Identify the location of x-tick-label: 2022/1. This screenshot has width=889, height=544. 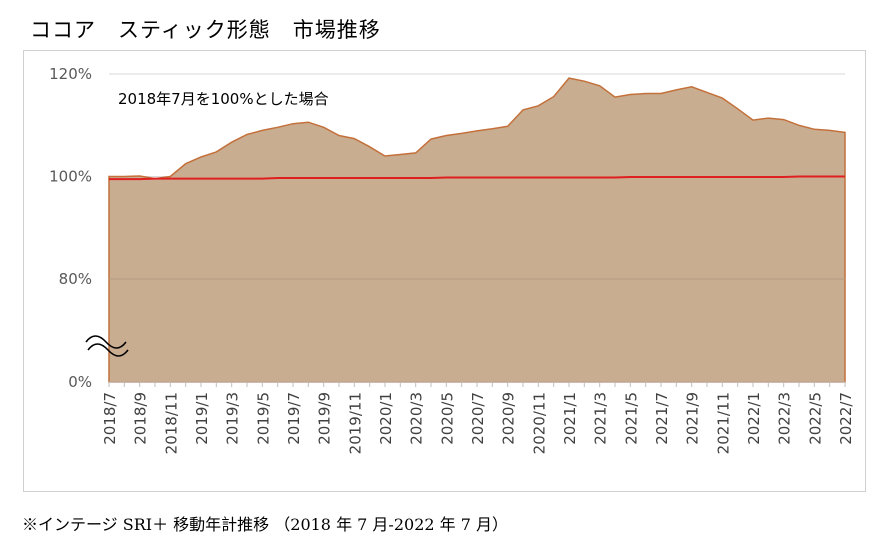
(754, 418).